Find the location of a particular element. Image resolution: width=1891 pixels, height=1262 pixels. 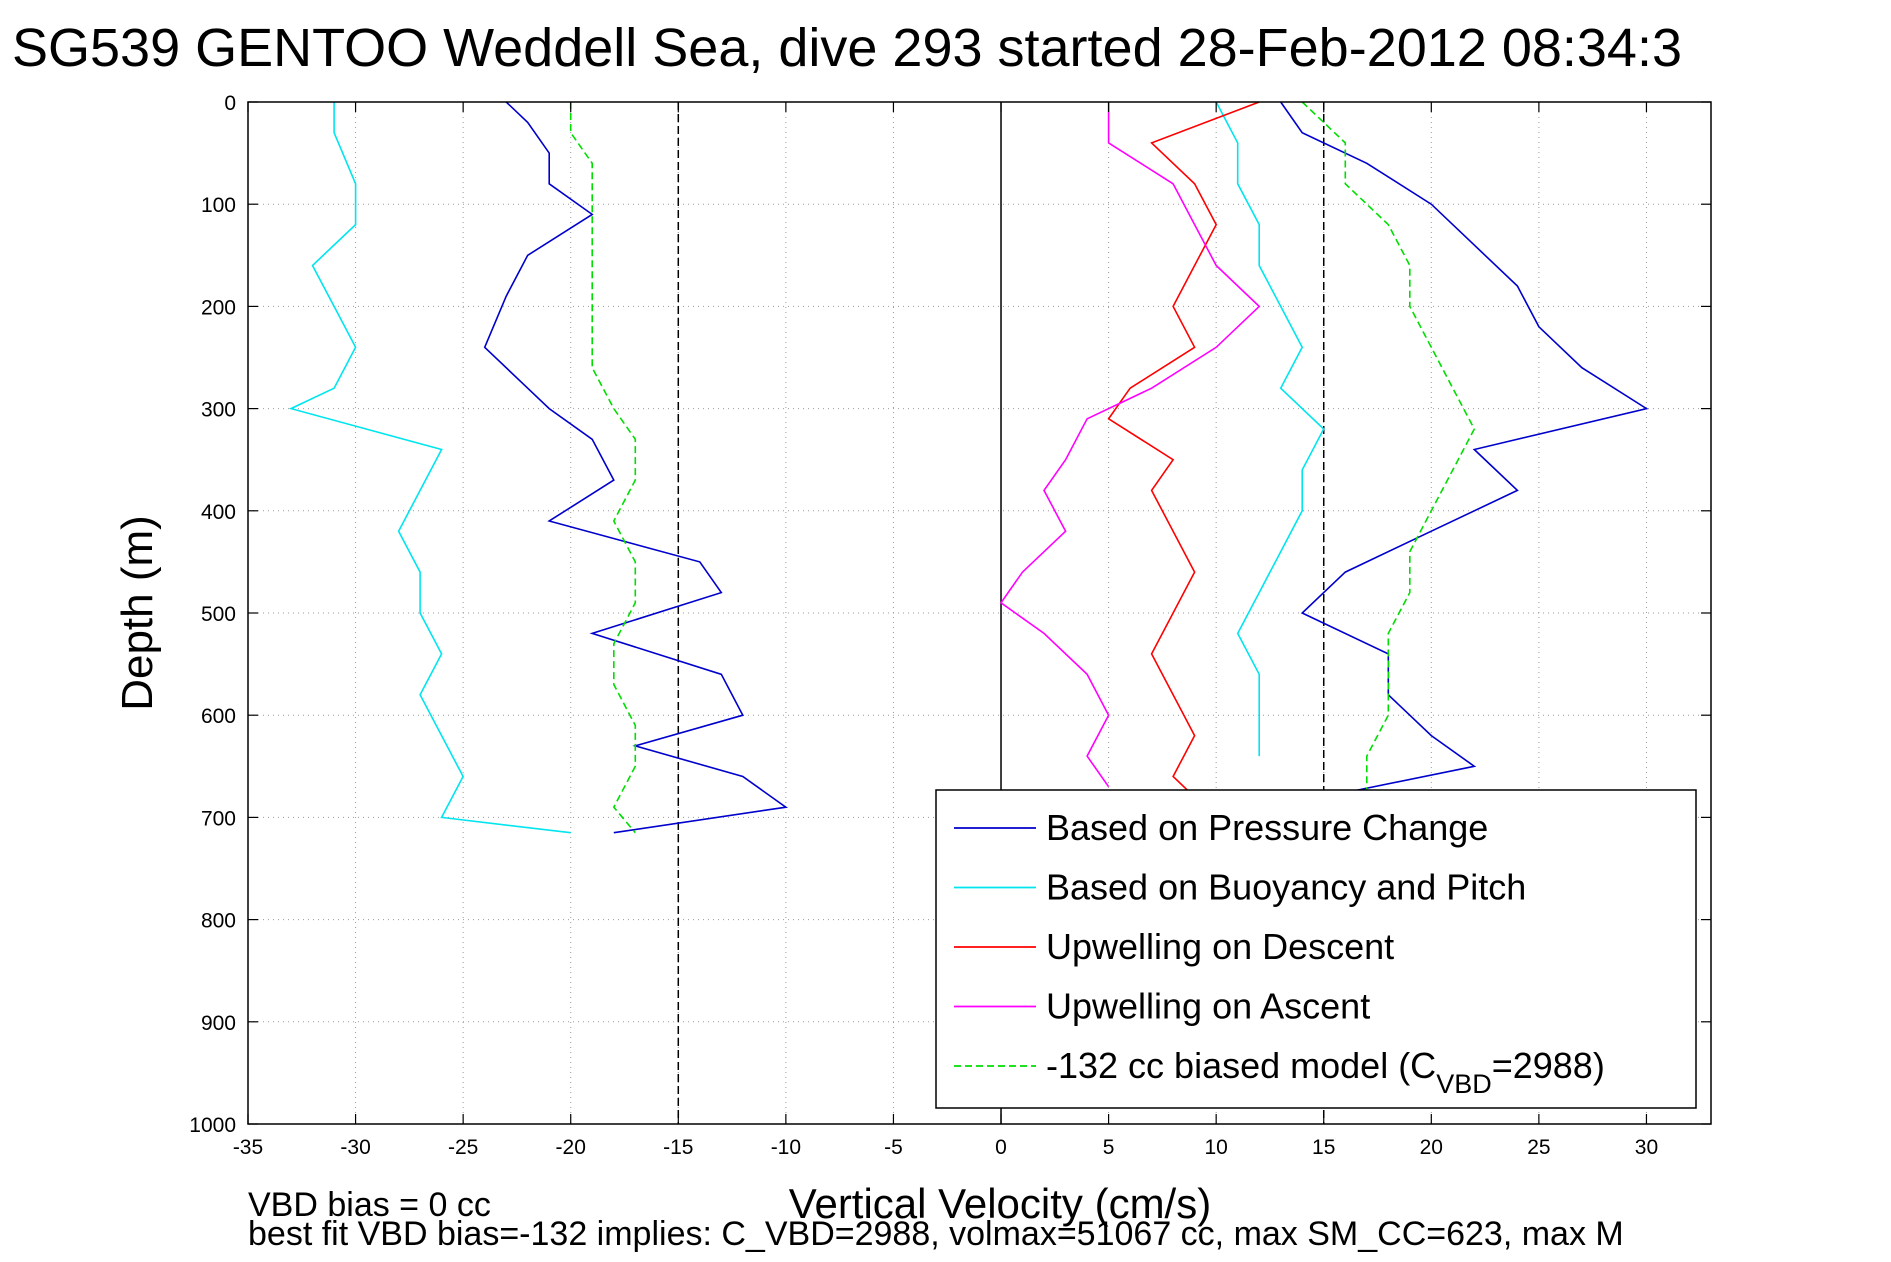

y-tick-label: 400 is located at coordinates (218, 512).